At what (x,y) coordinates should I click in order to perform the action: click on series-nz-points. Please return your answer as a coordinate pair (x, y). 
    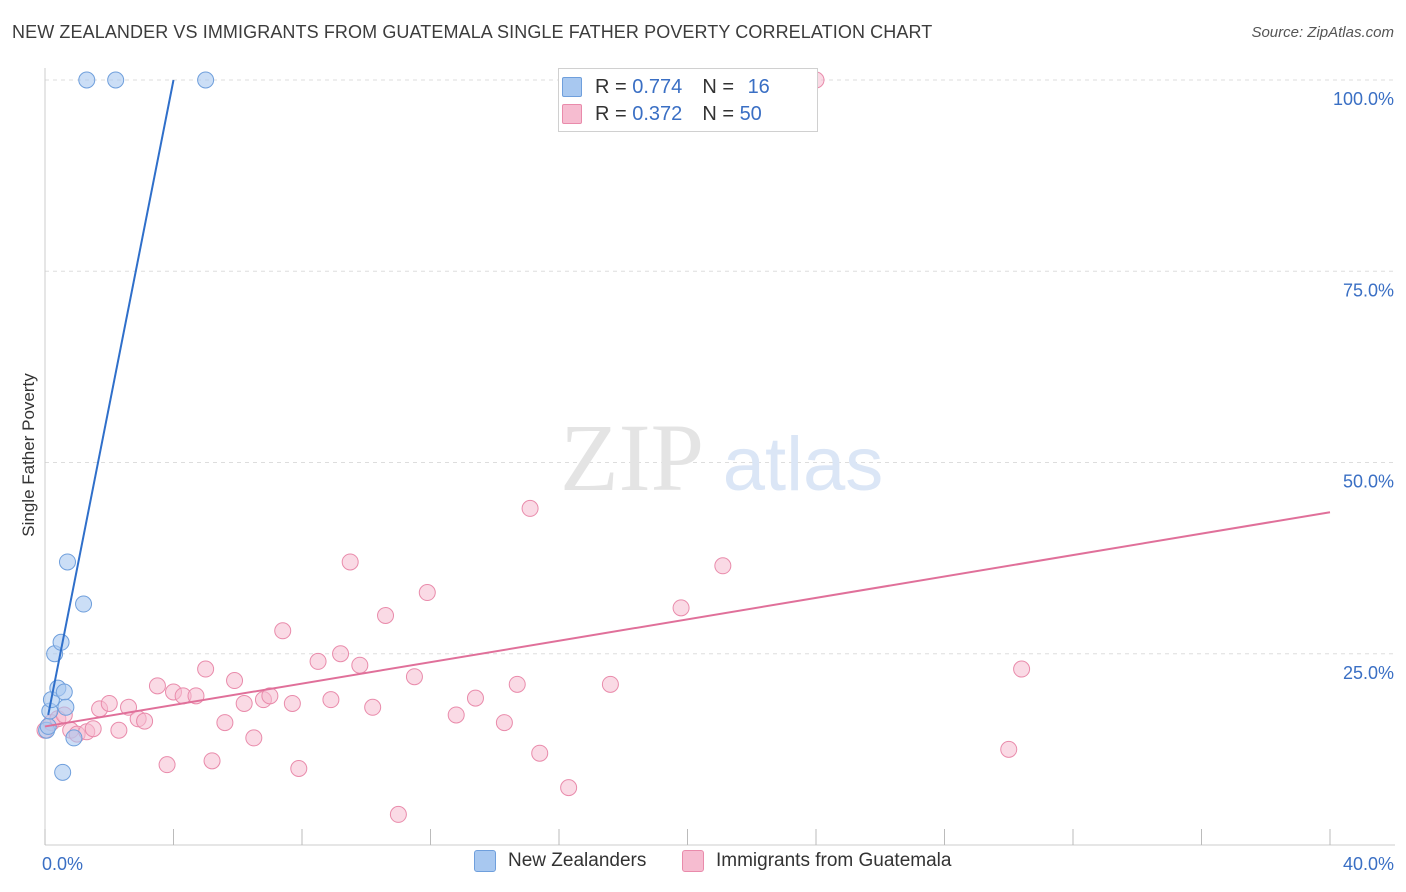
    Looking at the image, I should click on (126, 426).